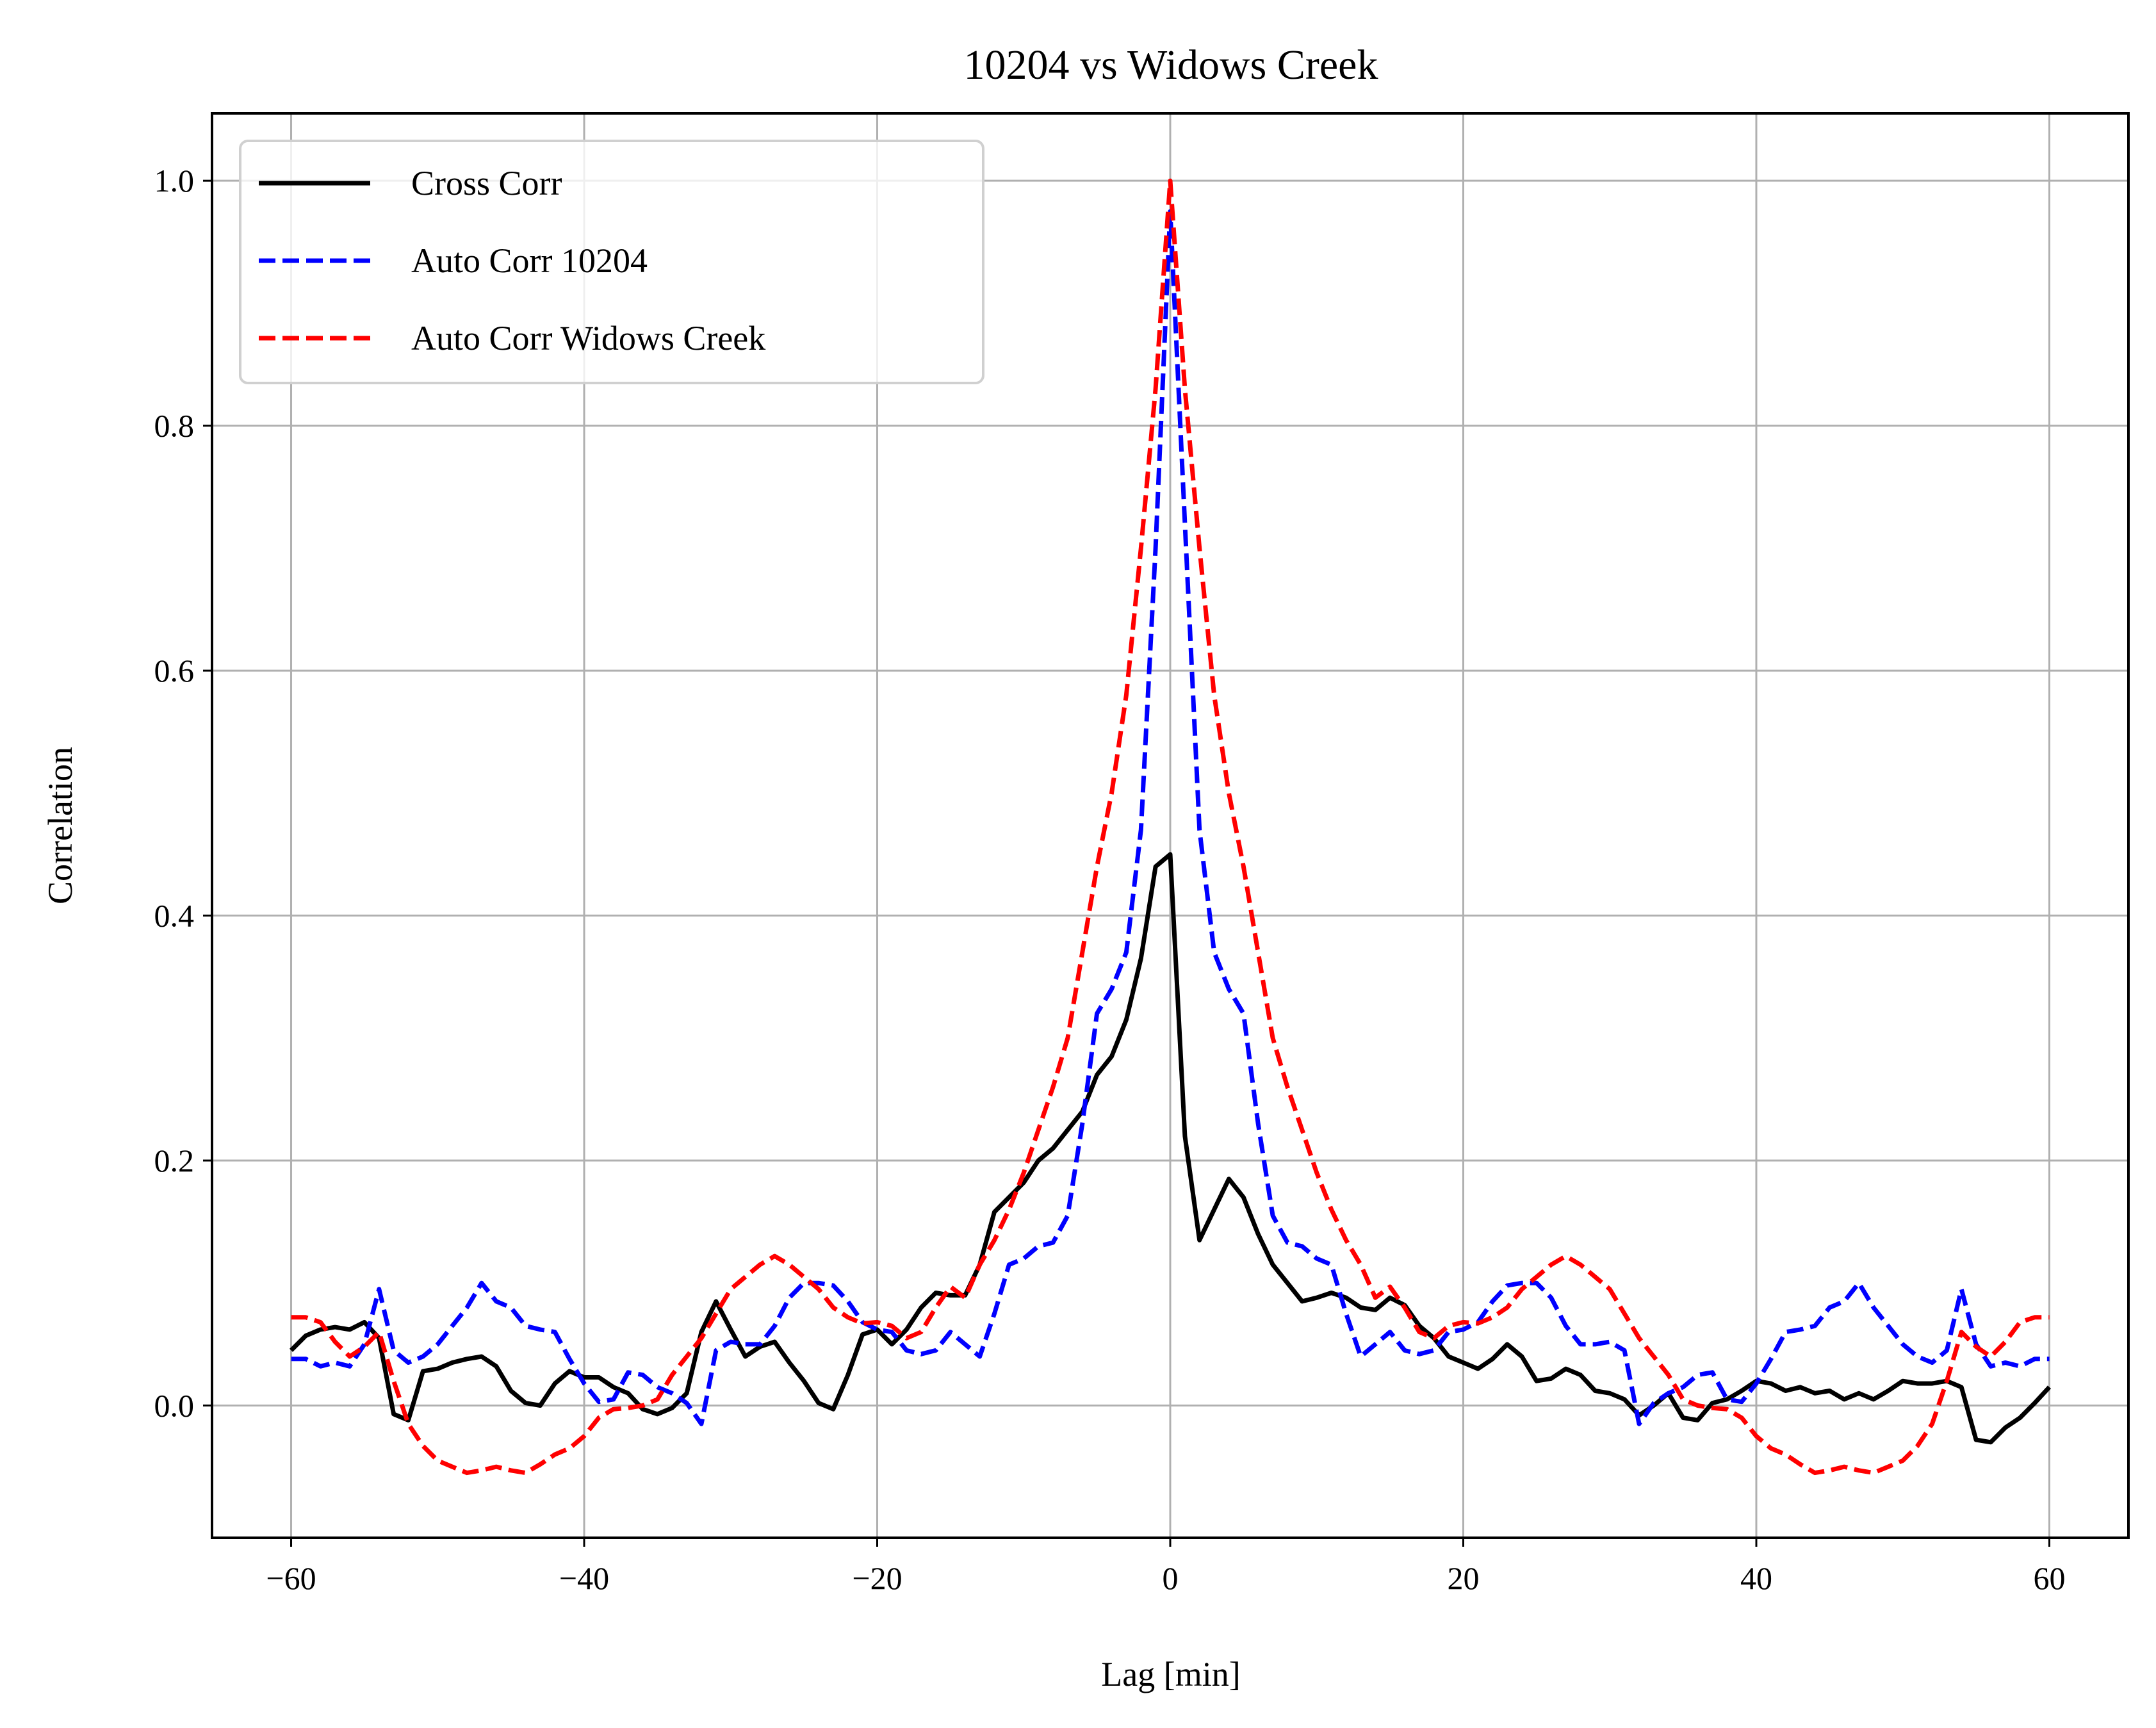  What do you see at coordinates (1171, 1578) in the screenshot?
I see `x-tick-label: 0` at bounding box center [1171, 1578].